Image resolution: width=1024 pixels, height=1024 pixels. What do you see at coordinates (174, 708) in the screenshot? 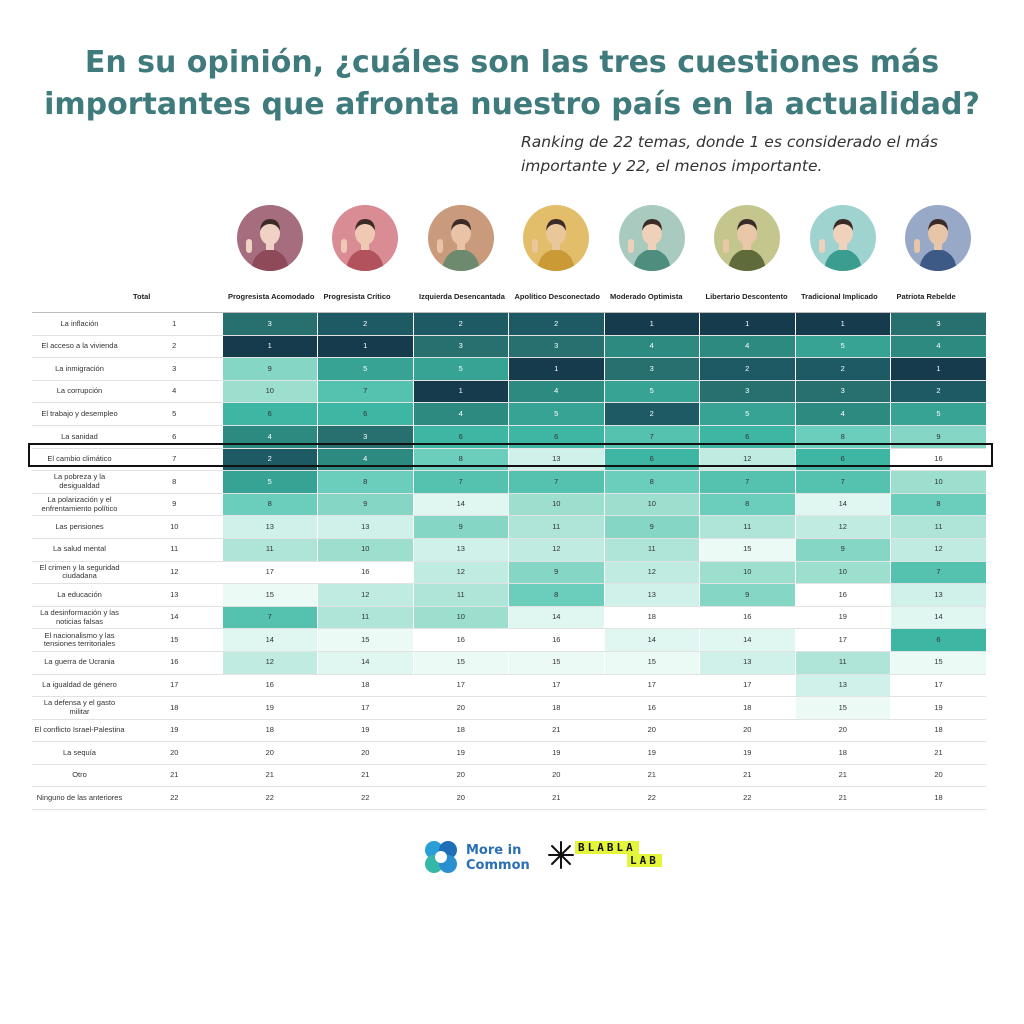
I see `total-rank: 18` at bounding box center [174, 708].